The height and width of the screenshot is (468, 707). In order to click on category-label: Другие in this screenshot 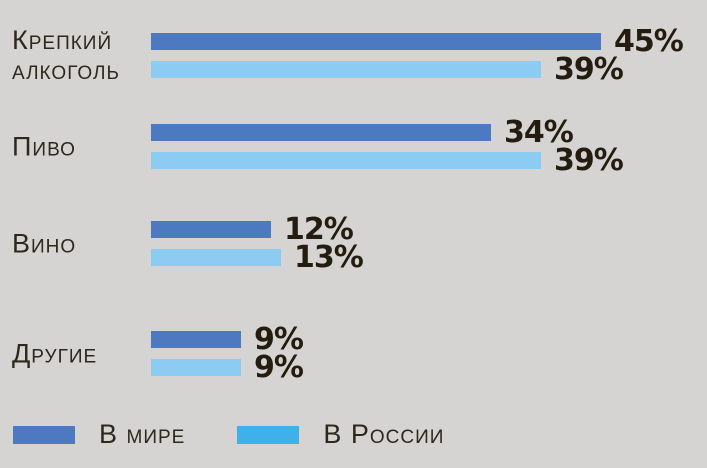, I will do `click(55, 353)`.